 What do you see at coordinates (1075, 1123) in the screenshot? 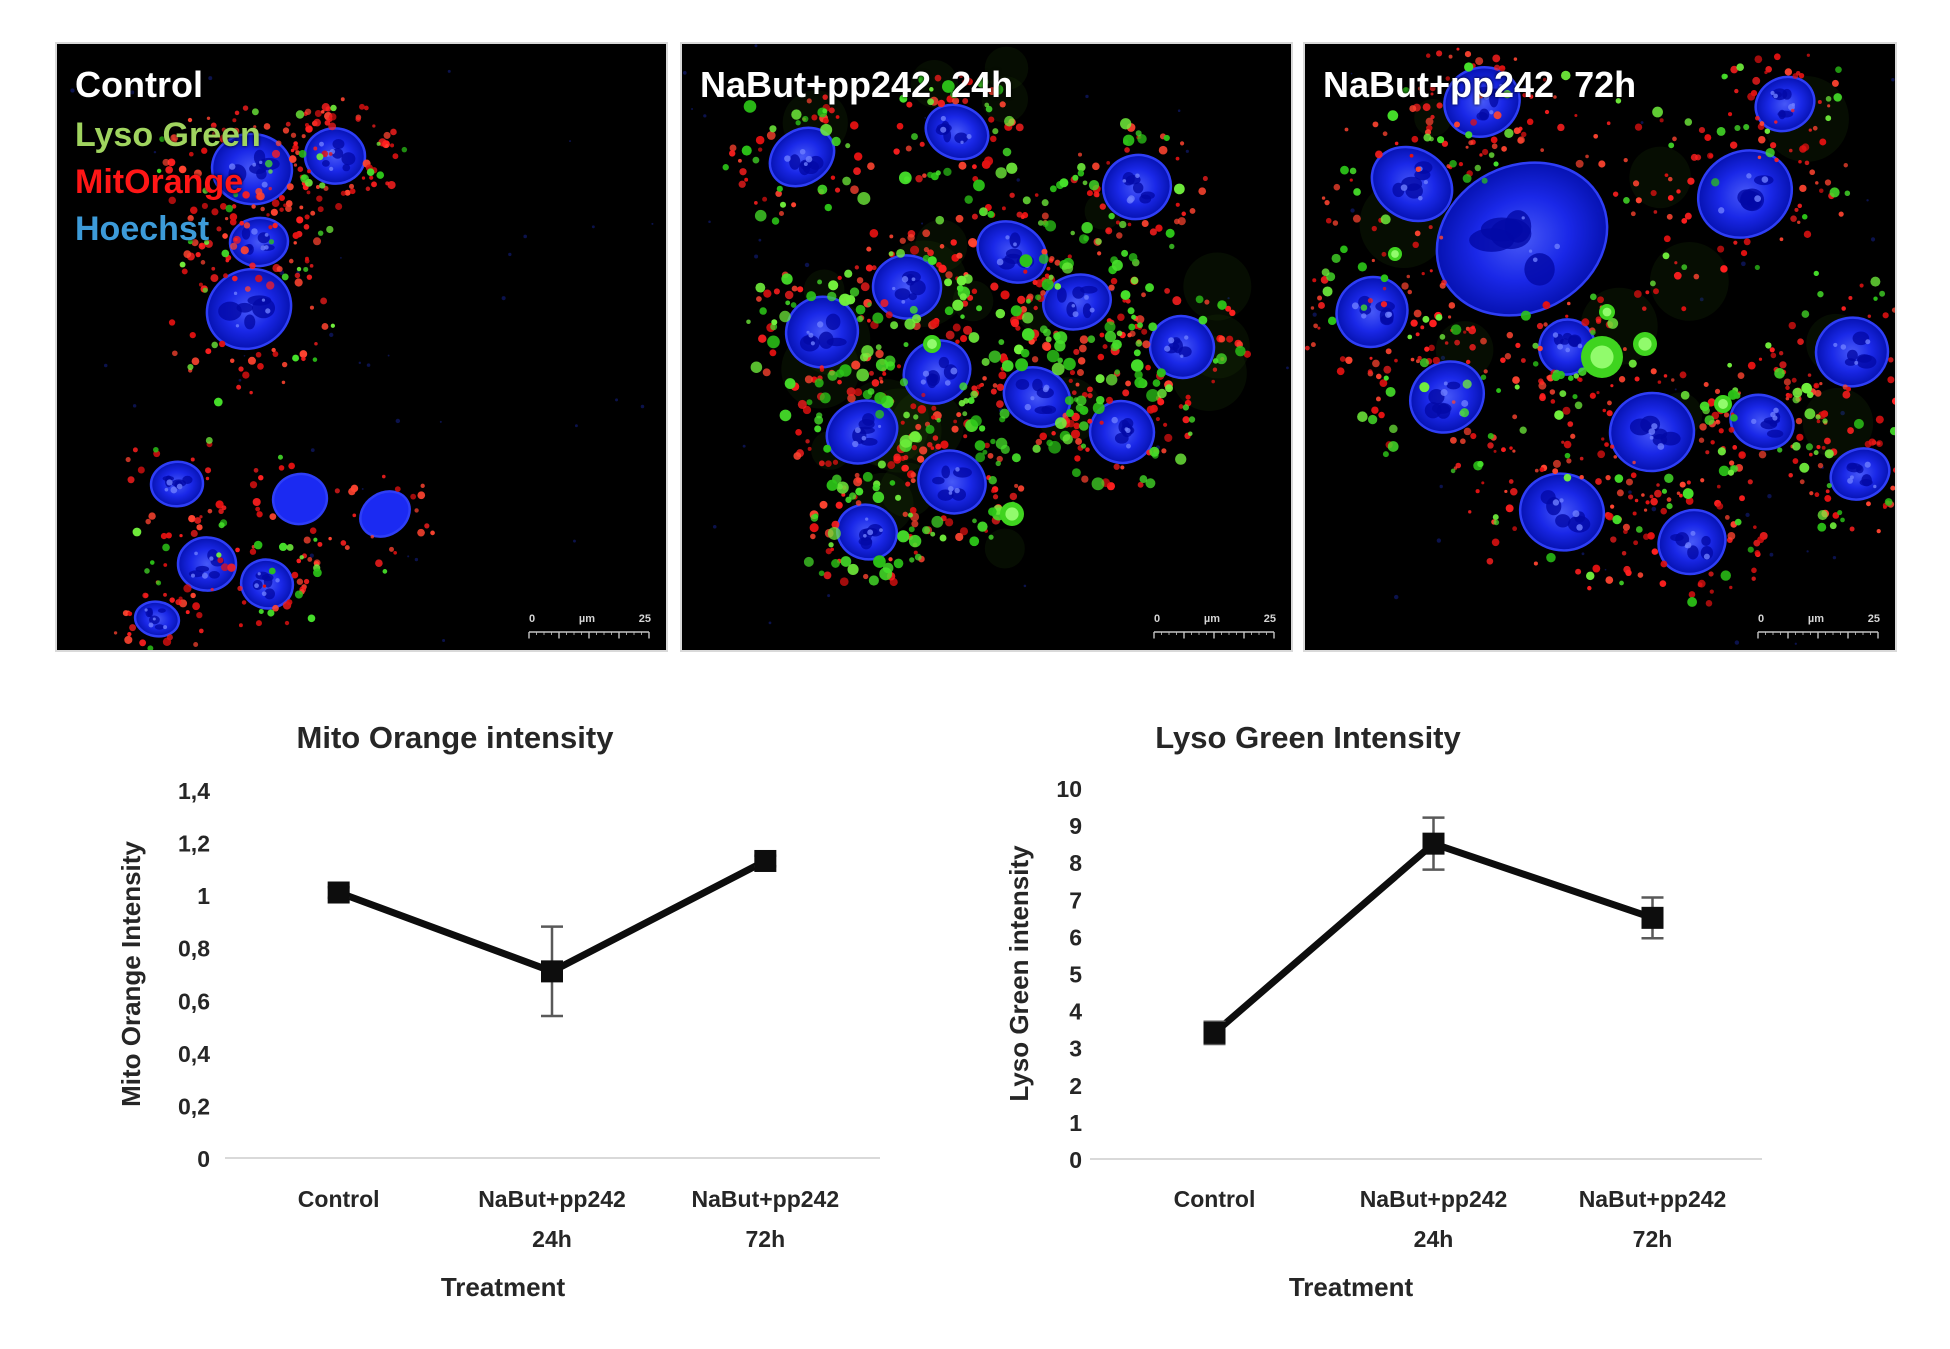
I see `y-tick-label: 1` at bounding box center [1075, 1123].